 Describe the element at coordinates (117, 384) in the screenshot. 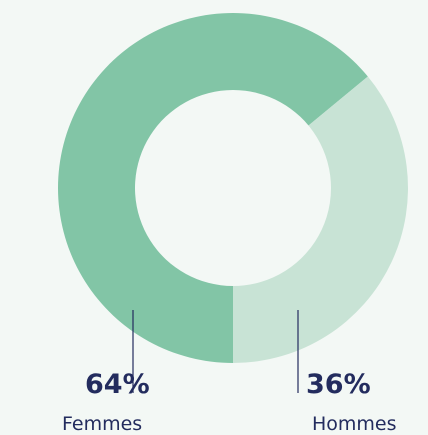

I see `value-label: 64%` at that location.